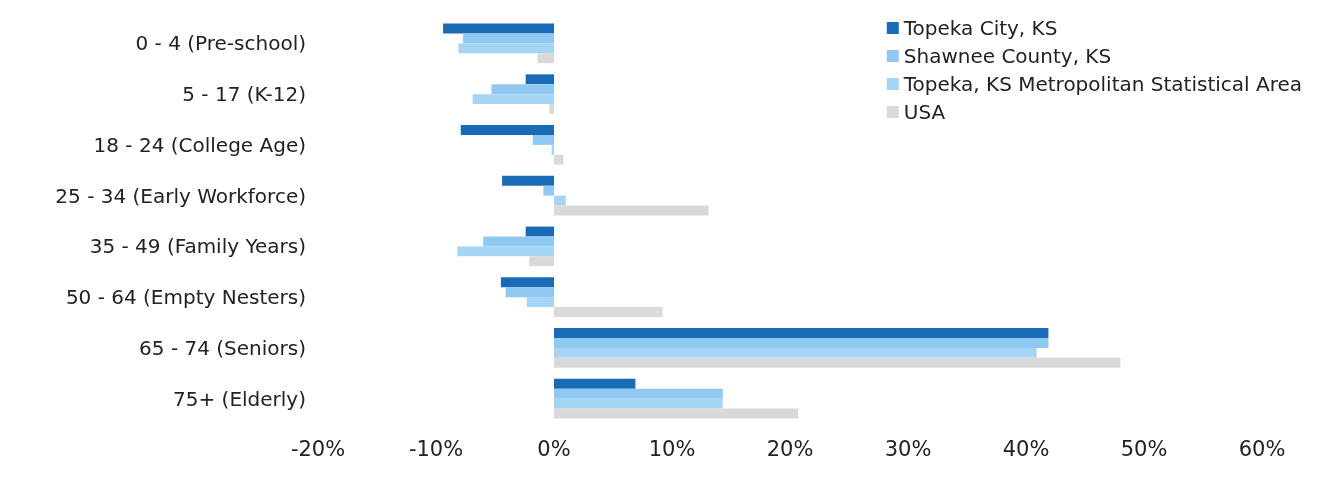  I want to click on legend-label: USA, so click(924, 112).